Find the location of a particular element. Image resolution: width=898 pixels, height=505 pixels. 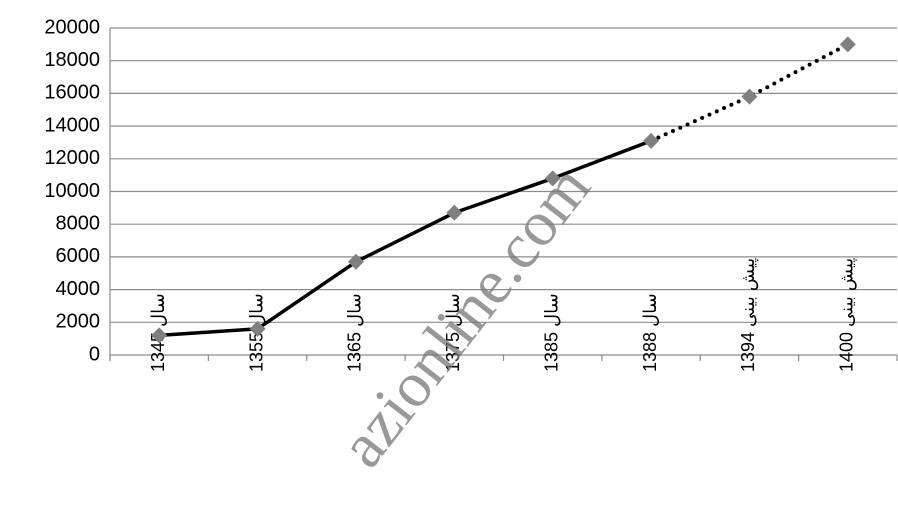

x-tick-label: پیش بینی 1400 is located at coordinates (847, 315).